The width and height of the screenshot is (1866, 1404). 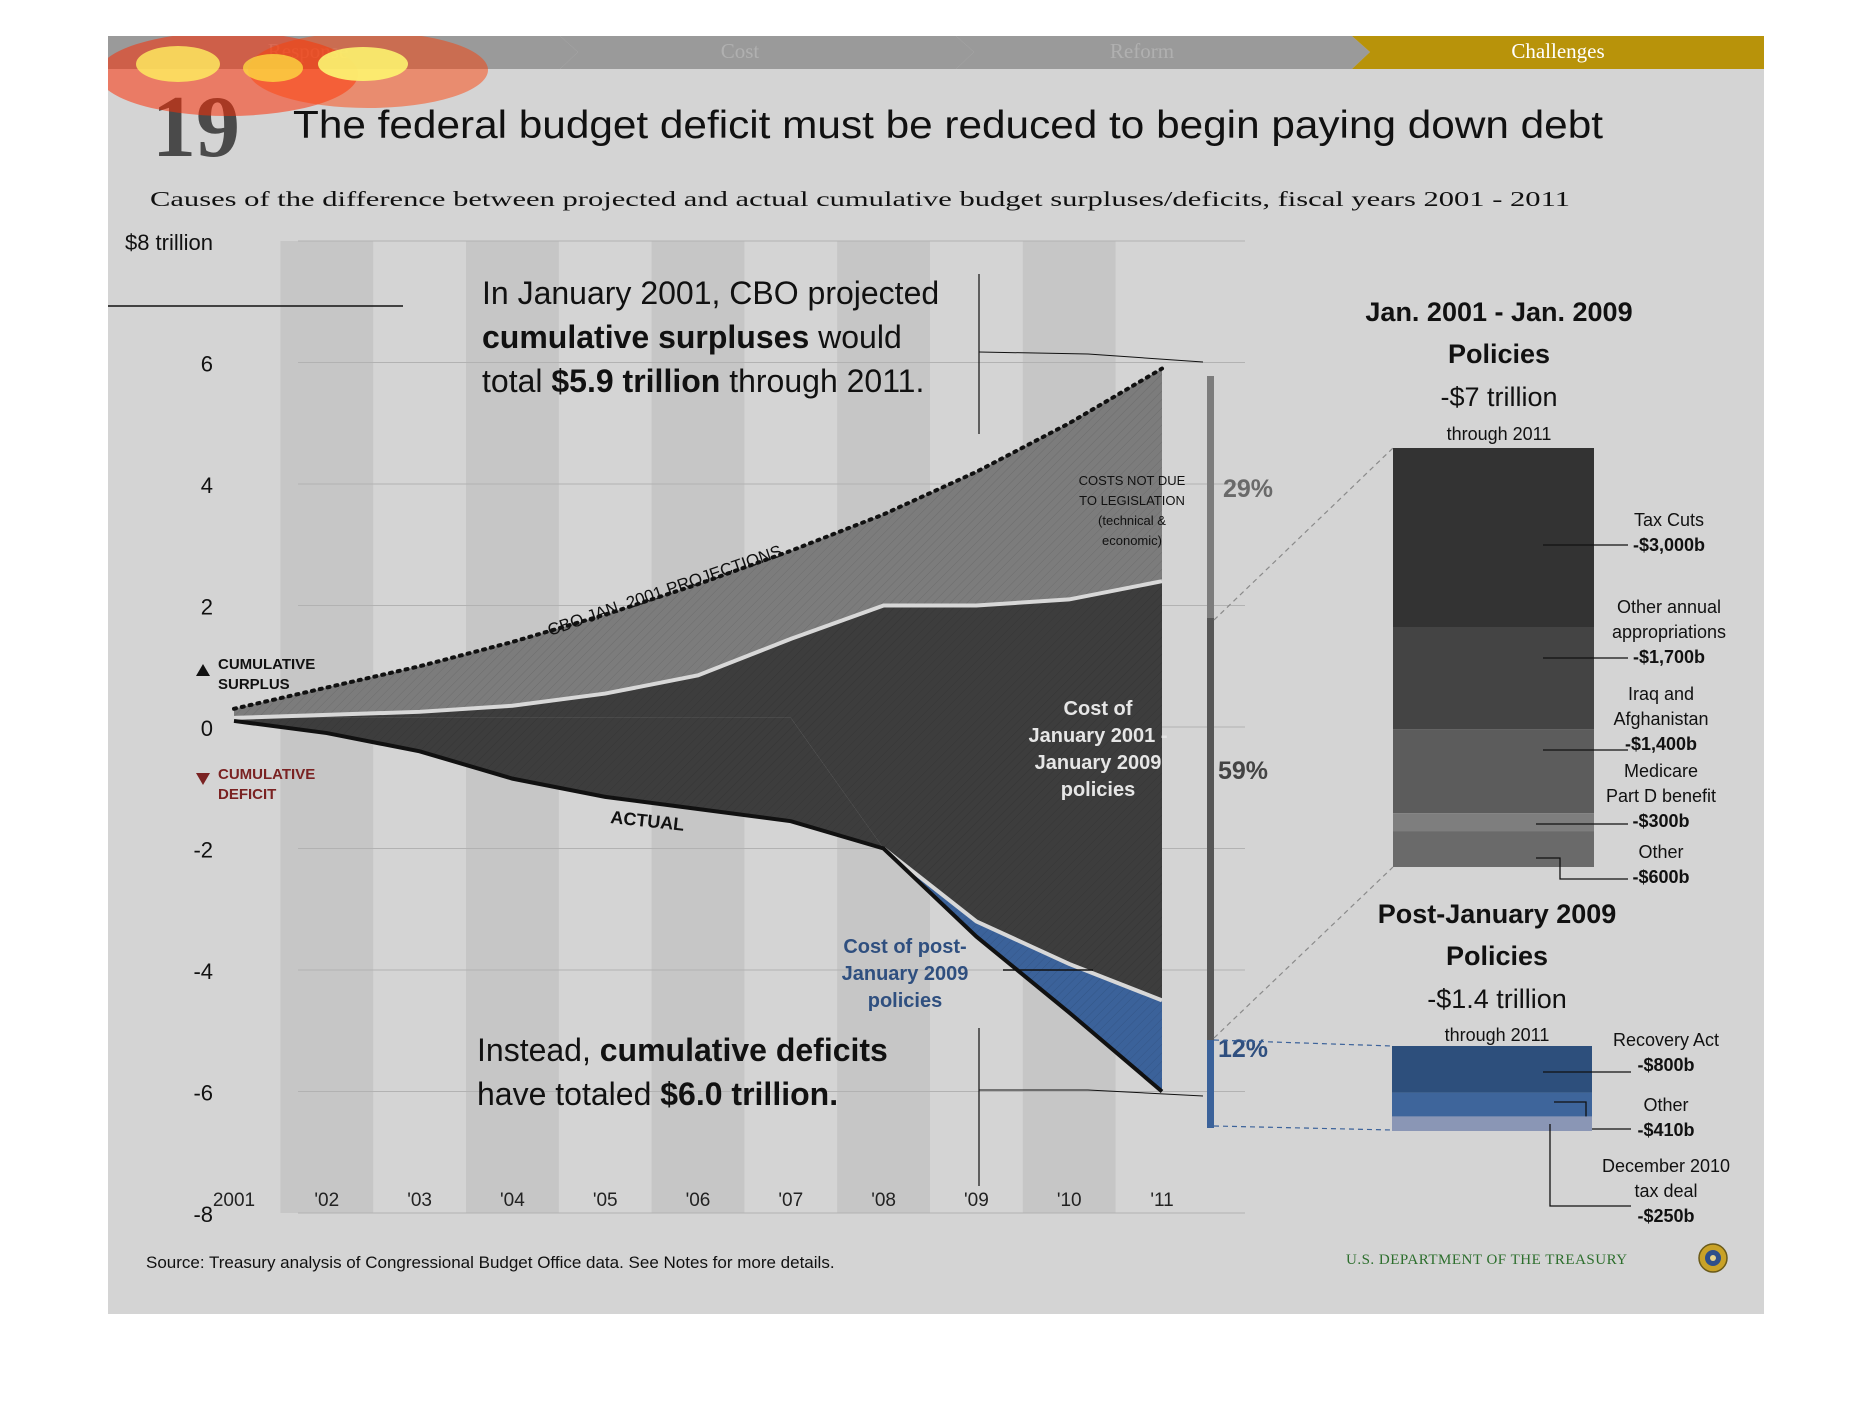 What do you see at coordinates (1661, 744) in the screenshot?
I see `stack-value: -$1,400b` at bounding box center [1661, 744].